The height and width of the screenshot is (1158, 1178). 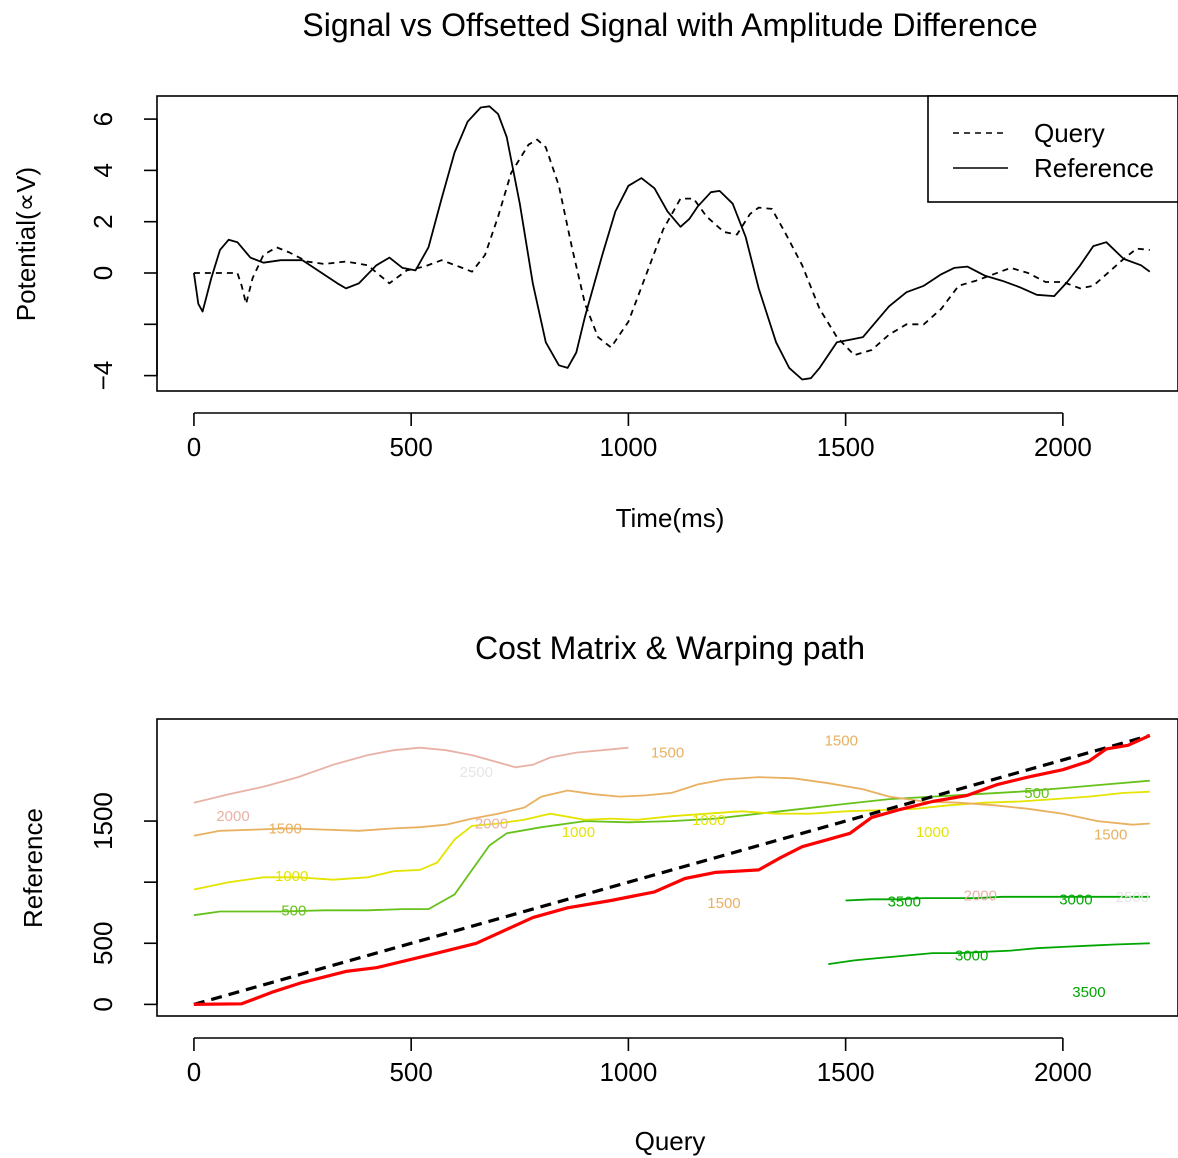 I want to click on signal-y-tick-label: 0, so click(x=103, y=273).